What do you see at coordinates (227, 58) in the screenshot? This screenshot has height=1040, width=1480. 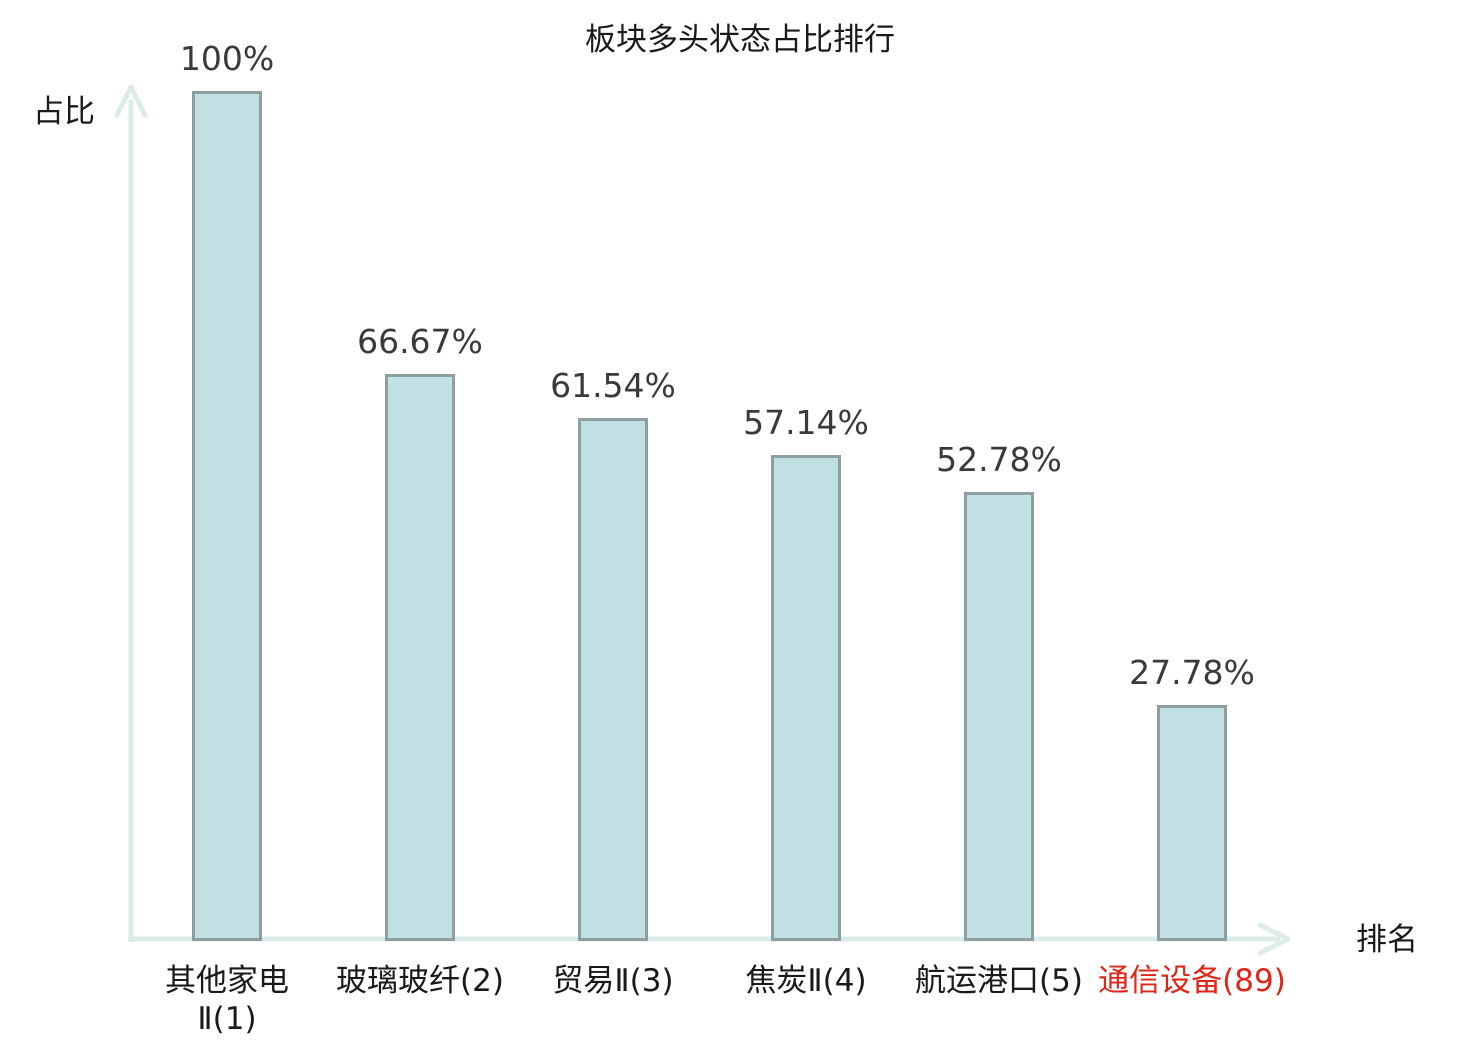 I see `bar-value-label: 100%` at bounding box center [227, 58].